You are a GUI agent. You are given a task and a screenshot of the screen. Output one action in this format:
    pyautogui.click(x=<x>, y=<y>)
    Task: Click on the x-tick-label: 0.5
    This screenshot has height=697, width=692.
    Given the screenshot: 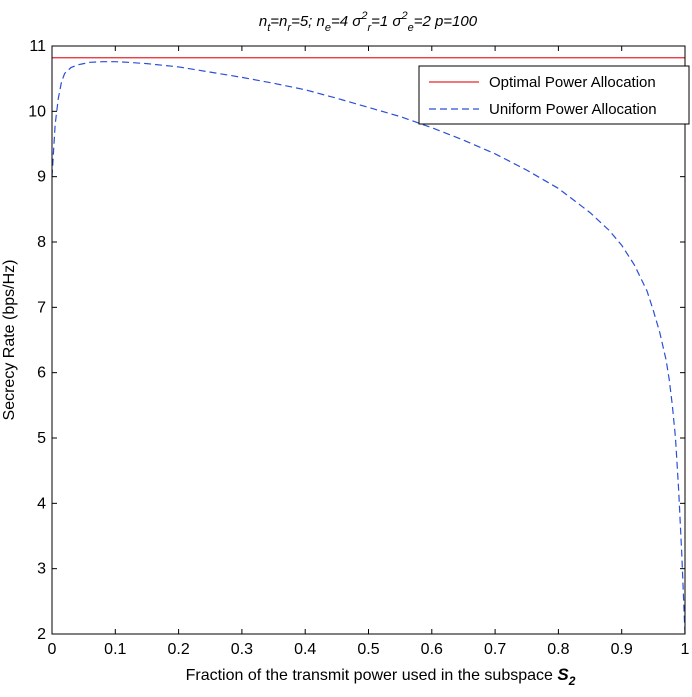 What is the action you would take?
    pyautogui.click(x=368, y=649)
    